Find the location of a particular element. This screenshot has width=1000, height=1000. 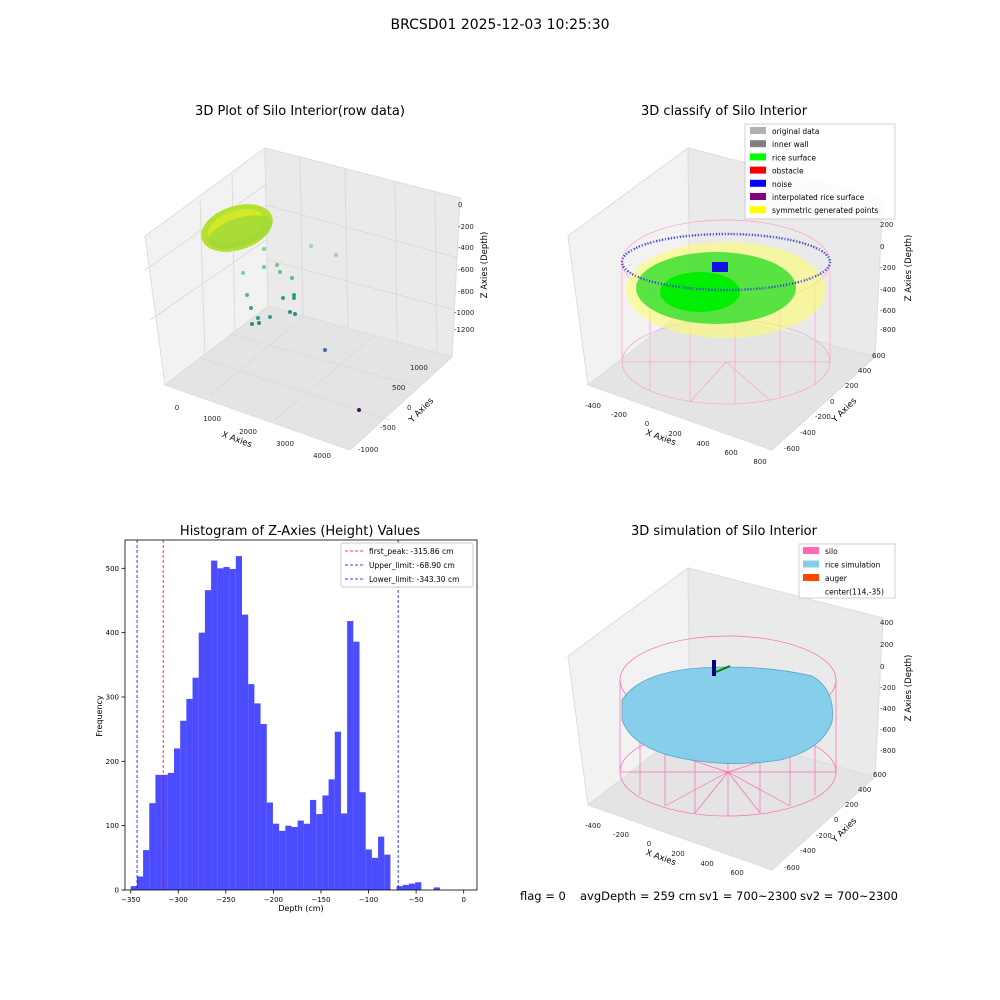

classify-ytick: 400 is located at coordinates (864, 371).